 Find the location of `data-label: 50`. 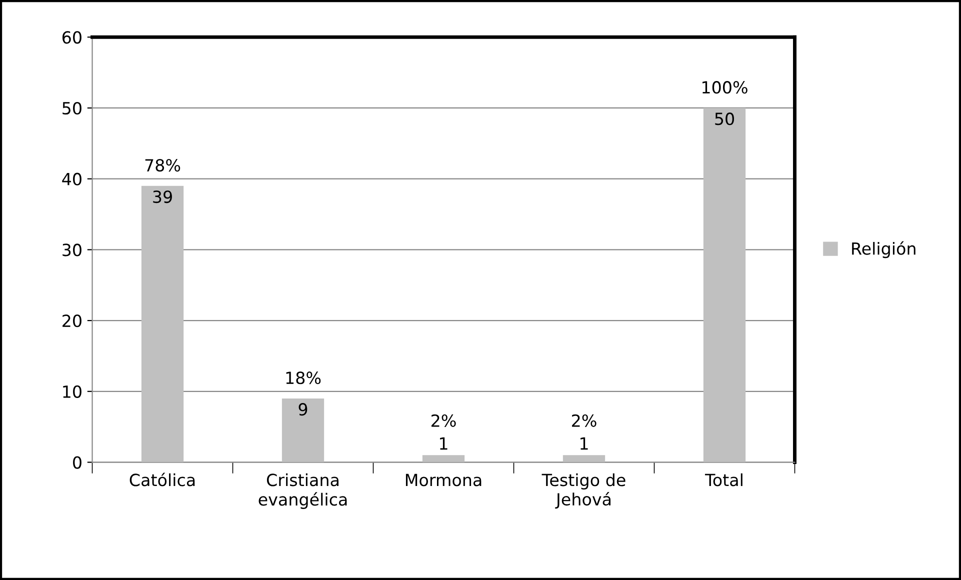

data-label: 50 is located at coordinates (724, 119).